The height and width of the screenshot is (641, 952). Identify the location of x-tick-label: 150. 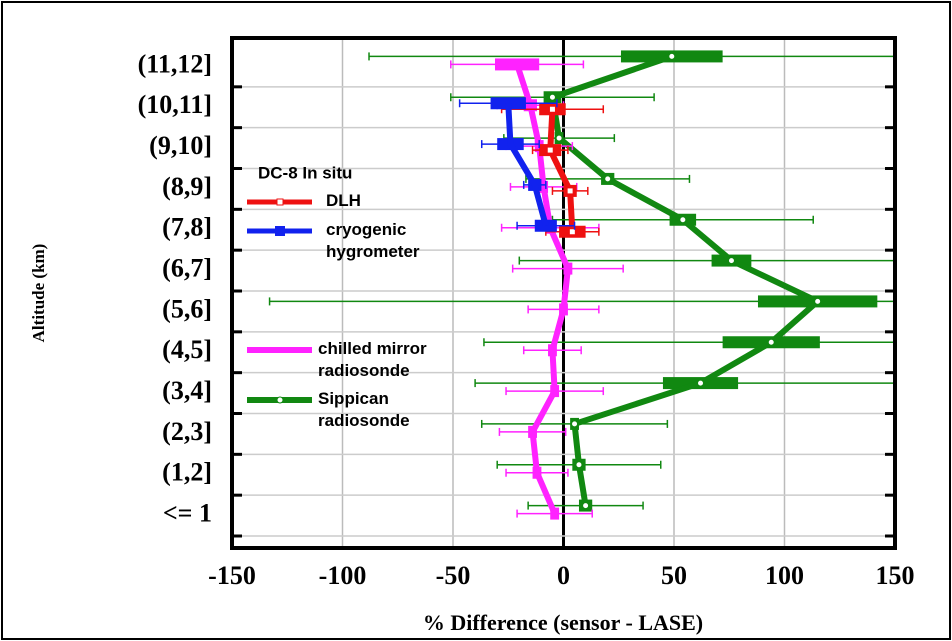
(895, 575).